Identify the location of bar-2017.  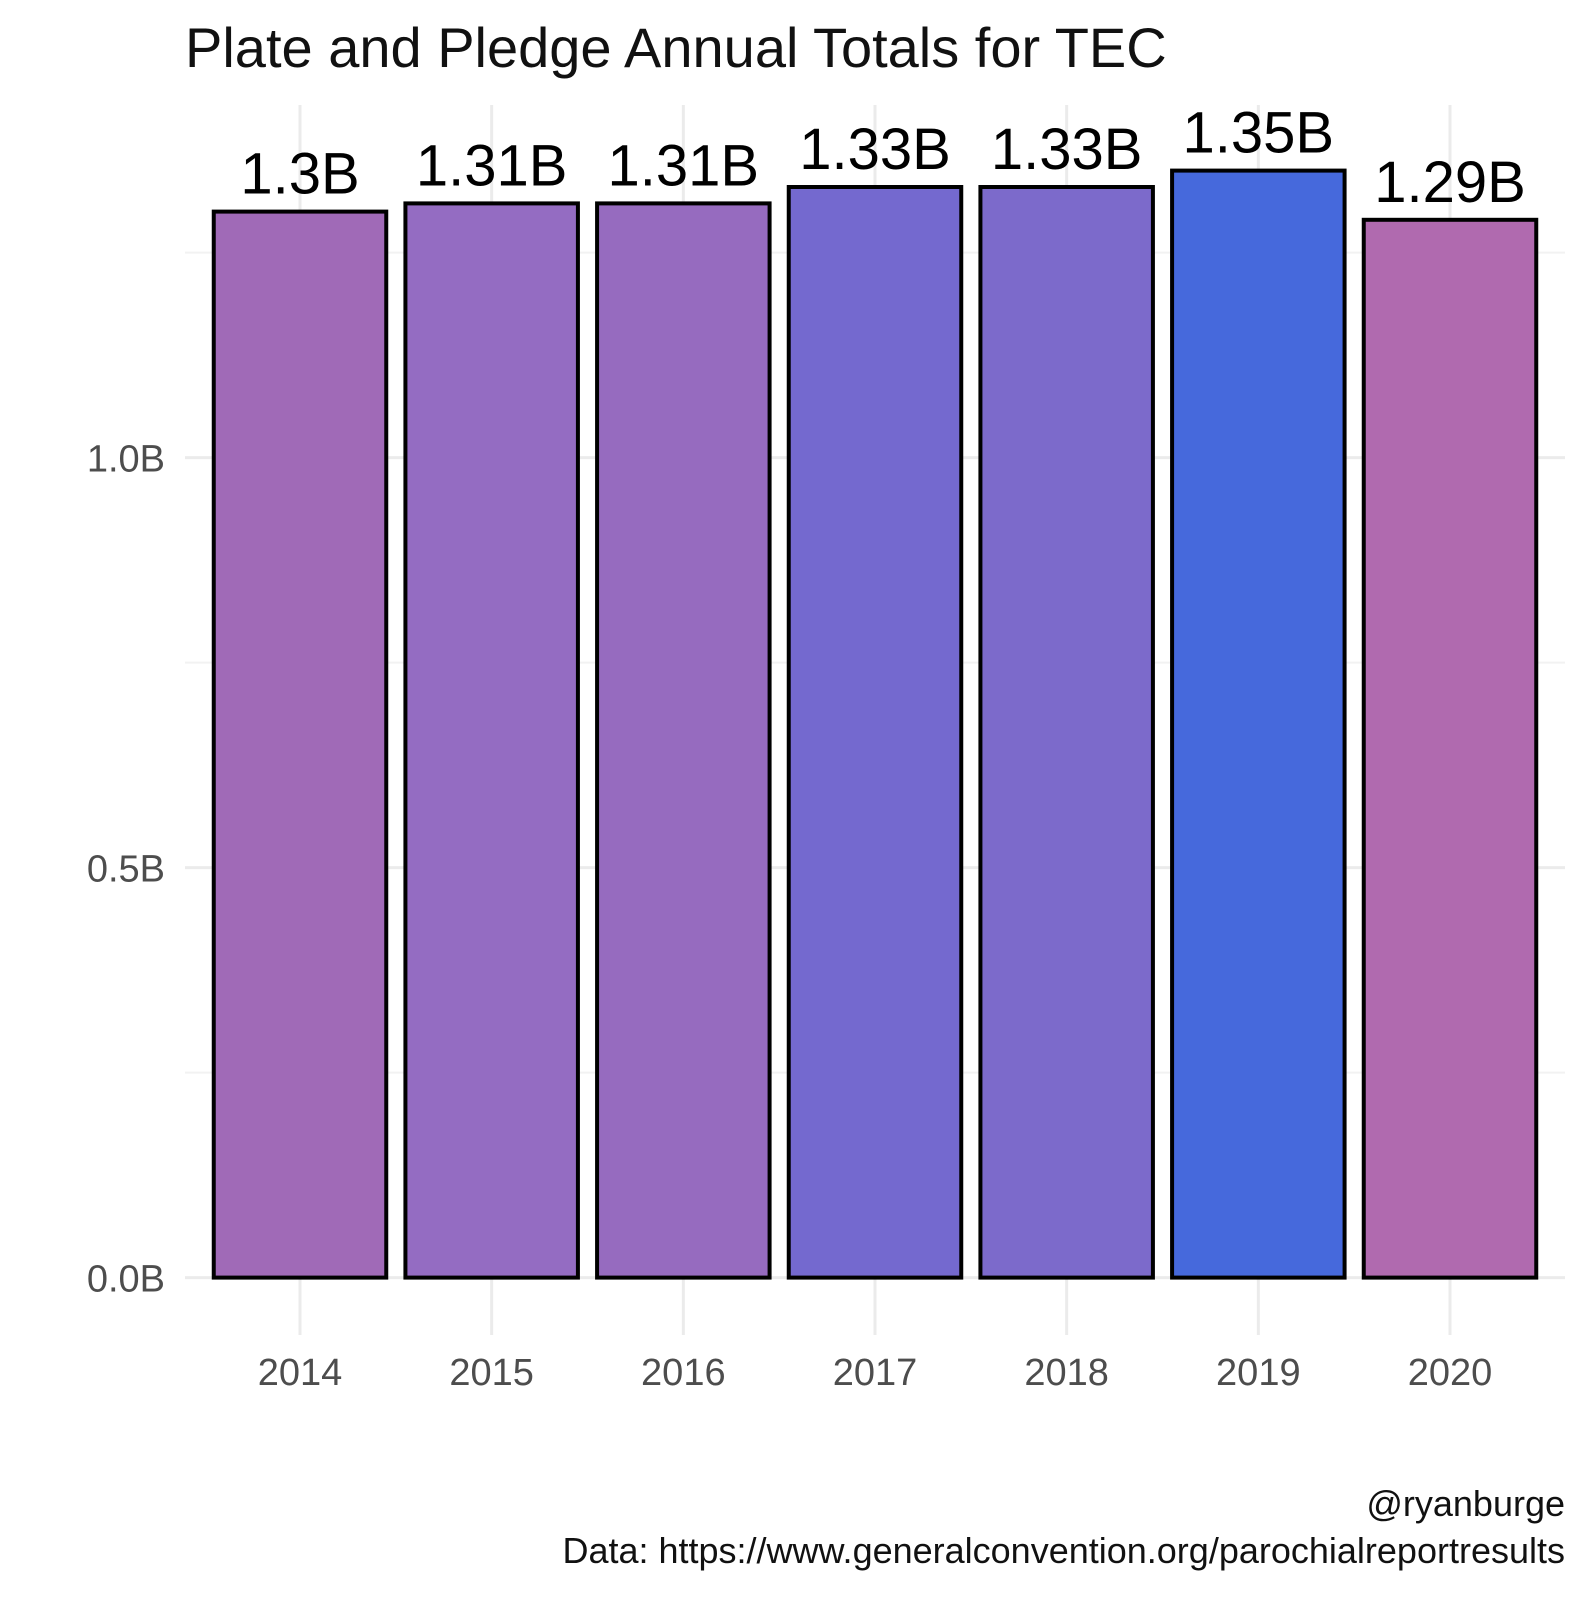
(875, 732).